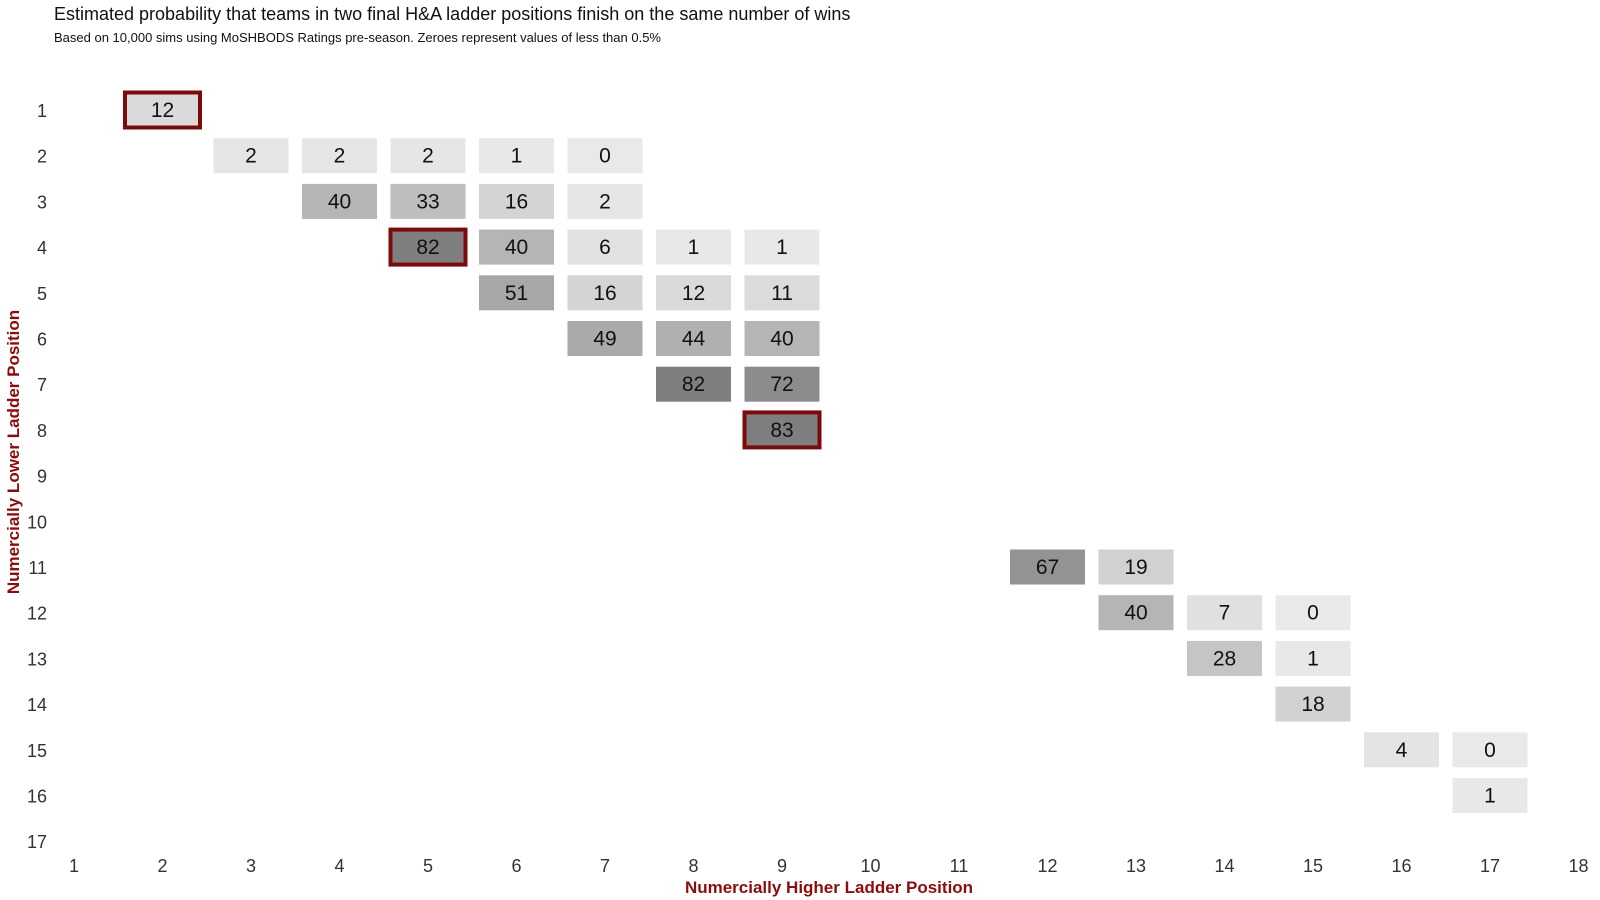  I want to click on x-tick-label: 8, so click(693, 866).